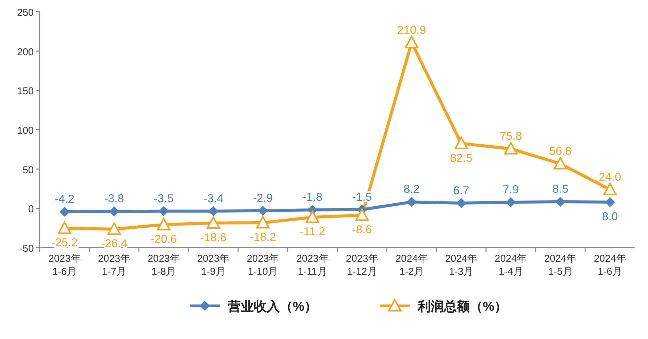 This screenshot has height=339, width=648. Describe the element at coordinates (65, 243) in the screenshot. I see `data-label: -25.2` at that location.